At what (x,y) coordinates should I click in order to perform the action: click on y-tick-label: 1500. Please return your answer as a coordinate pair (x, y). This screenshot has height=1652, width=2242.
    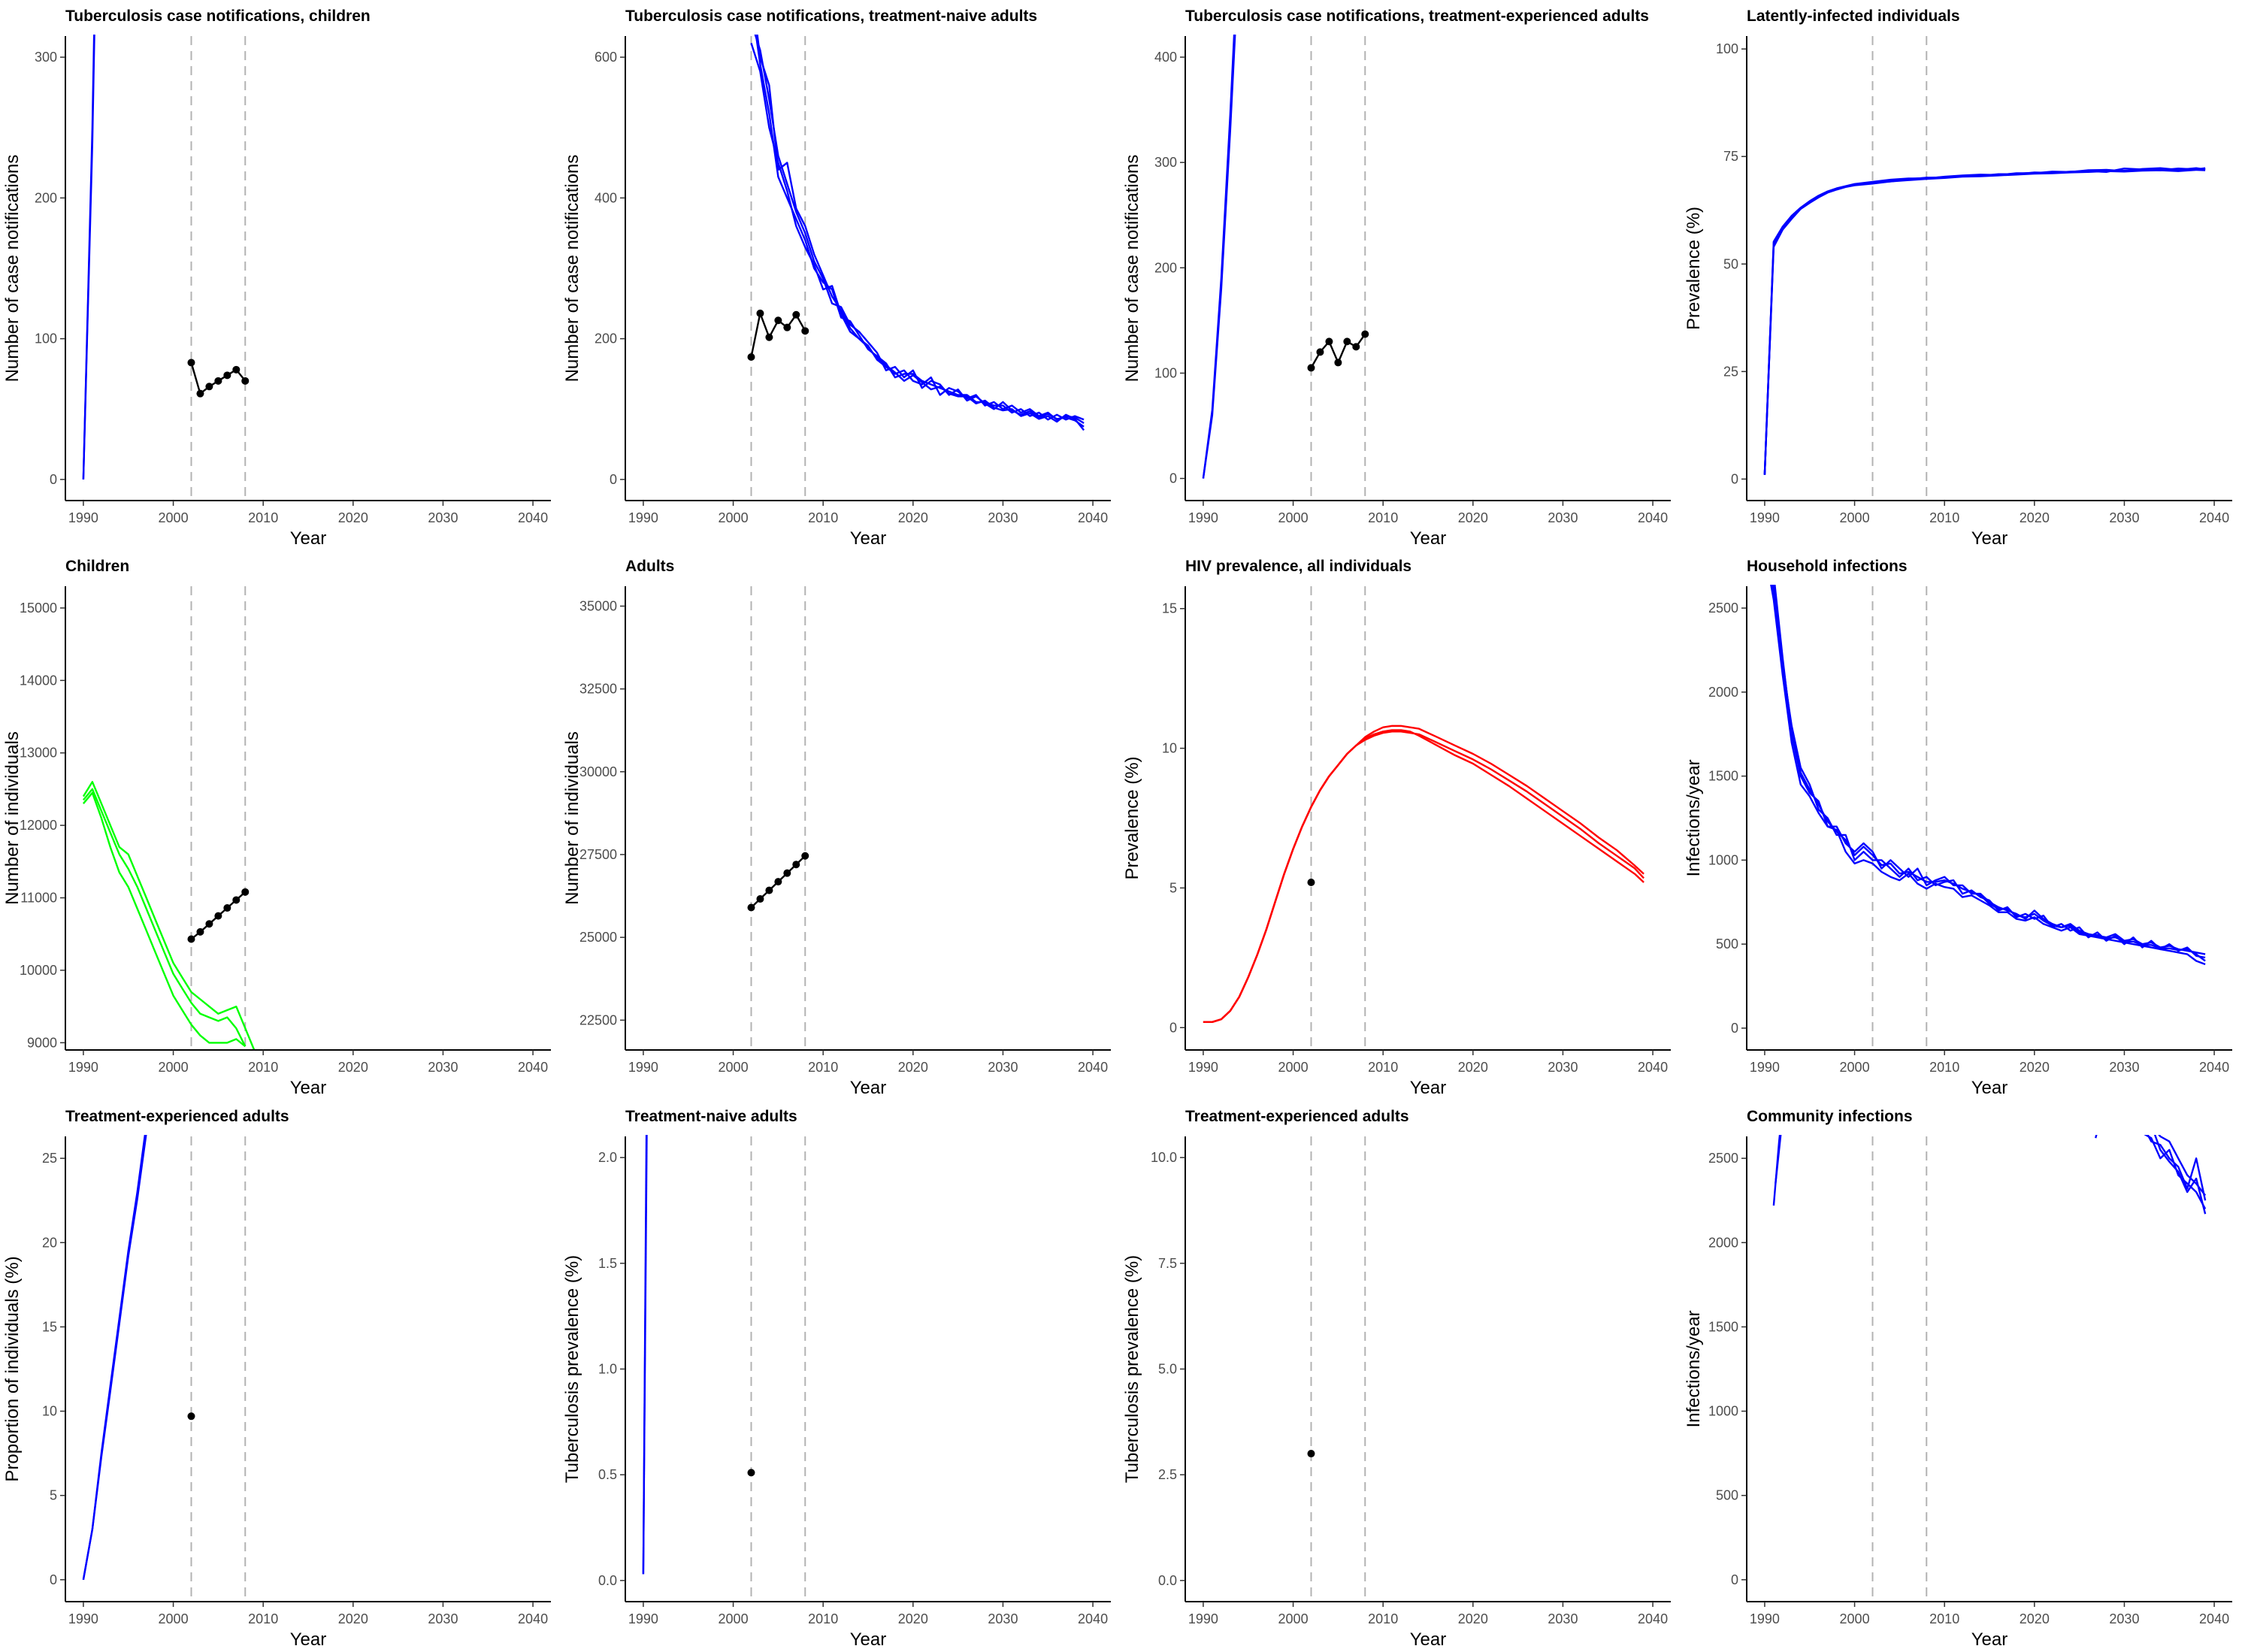
    Looking at the image, I should click on (1723, 777).